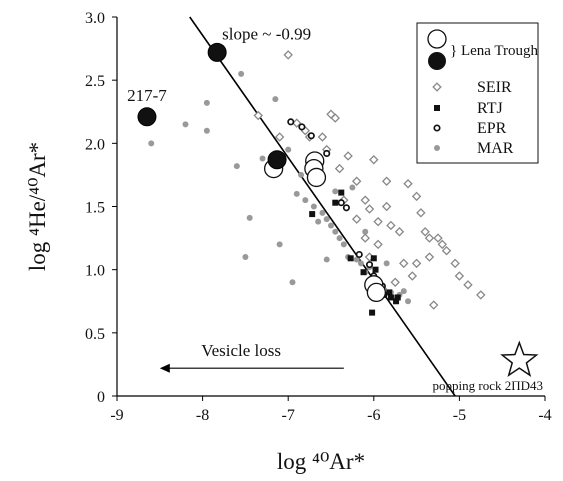 This screenshot has width=563, height=481. I want to click on y-tick-label: 1.0, so click(95, 271).